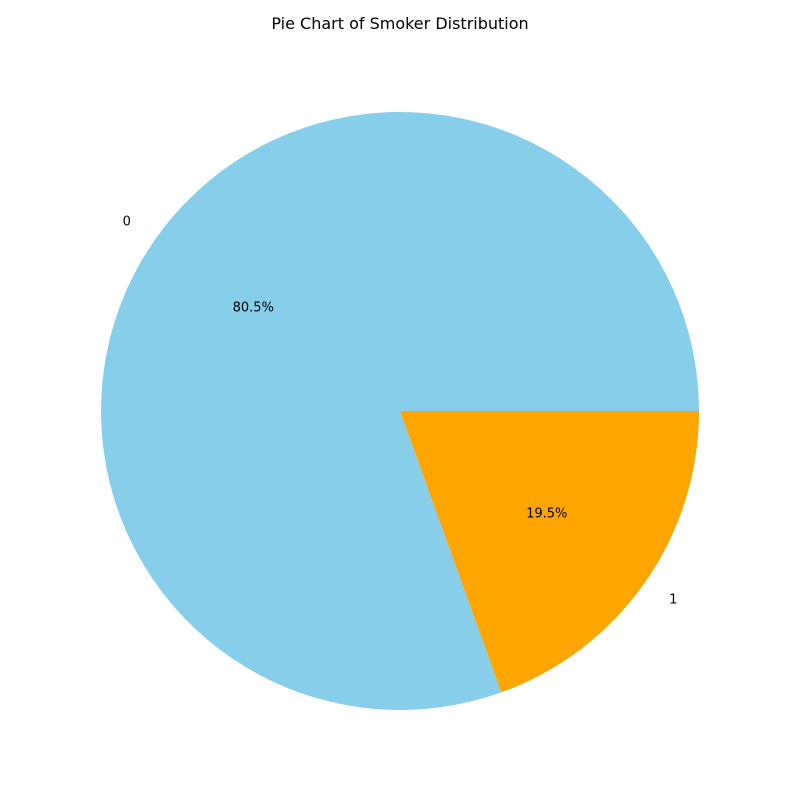  I want to click on slice-label-0: 0, so click(127, 221).